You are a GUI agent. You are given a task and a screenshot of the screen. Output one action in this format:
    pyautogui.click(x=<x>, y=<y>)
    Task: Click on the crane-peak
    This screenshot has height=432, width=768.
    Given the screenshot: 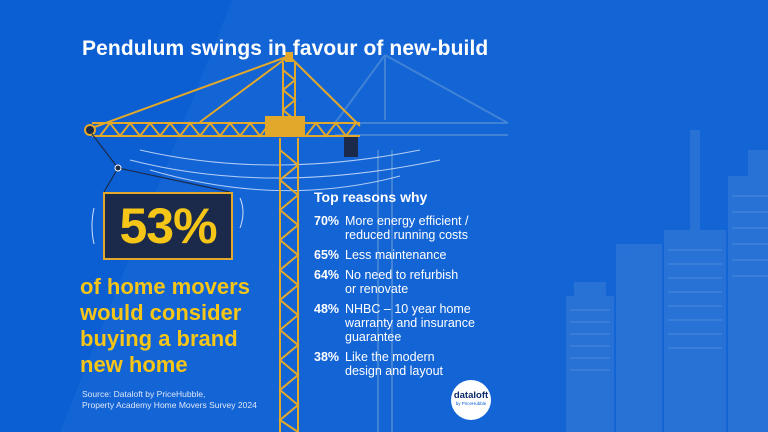 What is the action you would take?
    pyautogui.click(x=289, y=57)
    